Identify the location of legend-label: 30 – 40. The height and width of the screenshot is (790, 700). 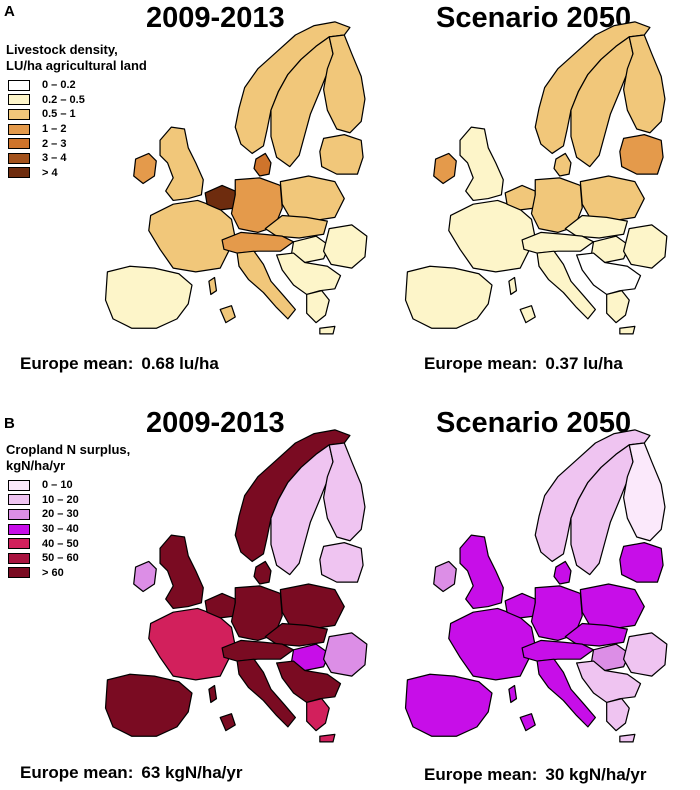
(60, 529).